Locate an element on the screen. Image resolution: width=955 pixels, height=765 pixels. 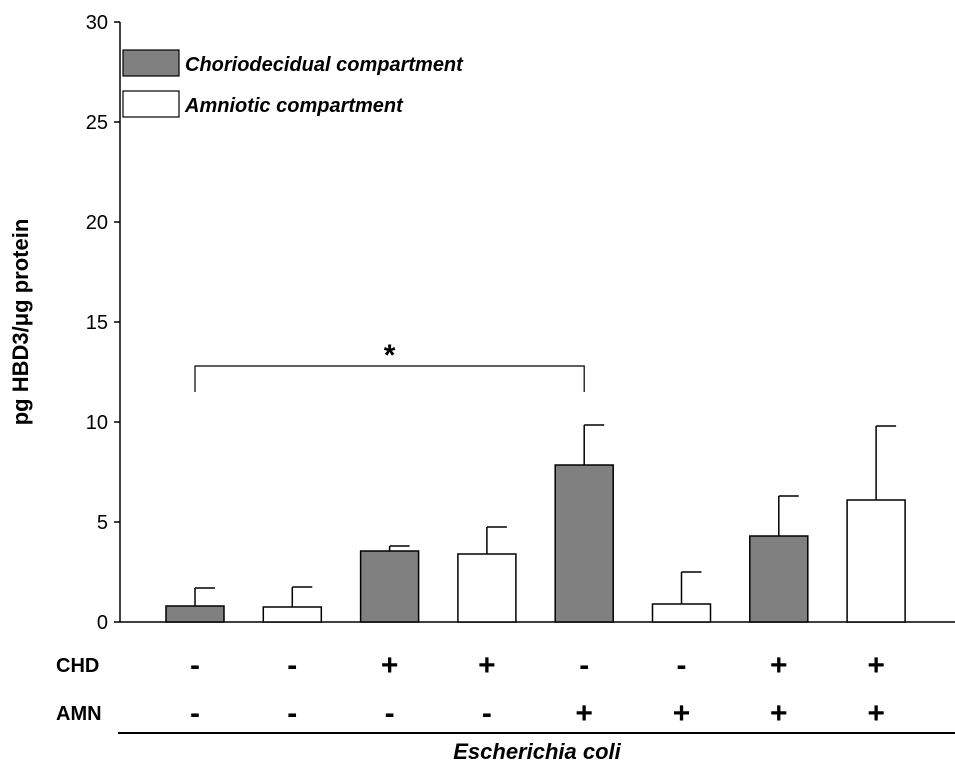
legend-label: Choriodecidual compartment is located at coordinates (324, 65).